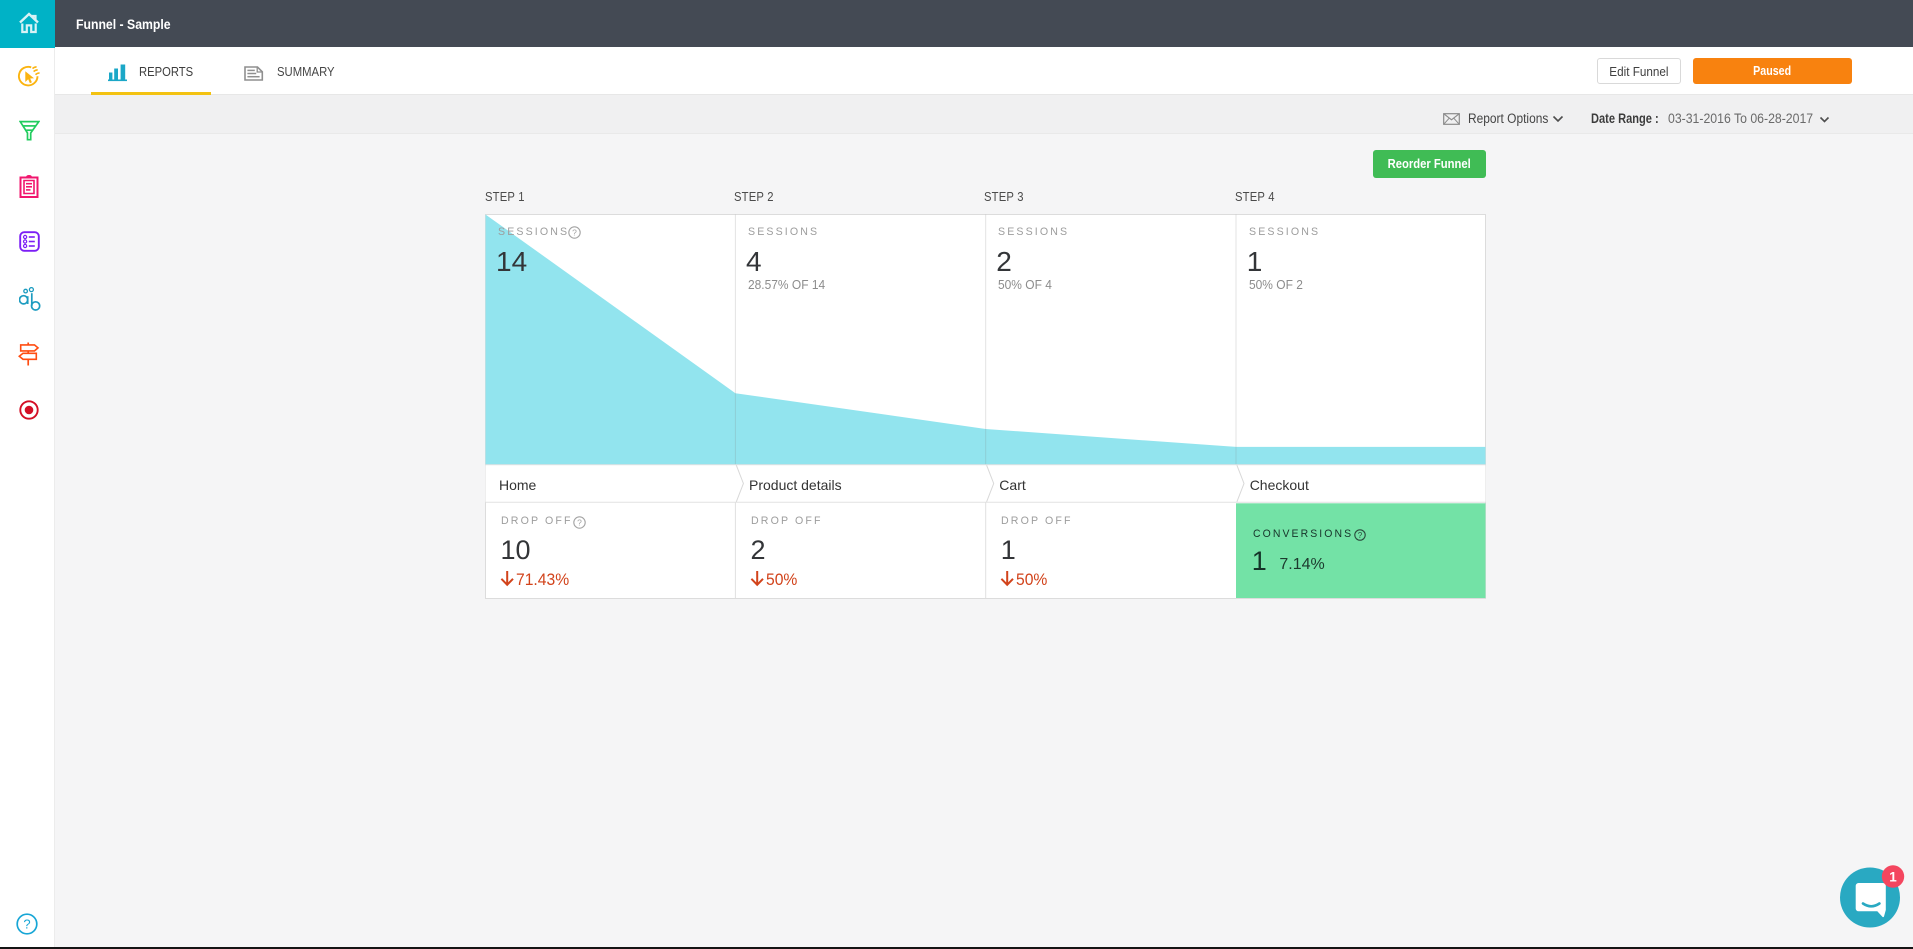 The width and height of the screenshot is (1913, 949). Describe the element at coordinates (1893, 876) in the screenshot. I see `svg-text: 1` at that location.